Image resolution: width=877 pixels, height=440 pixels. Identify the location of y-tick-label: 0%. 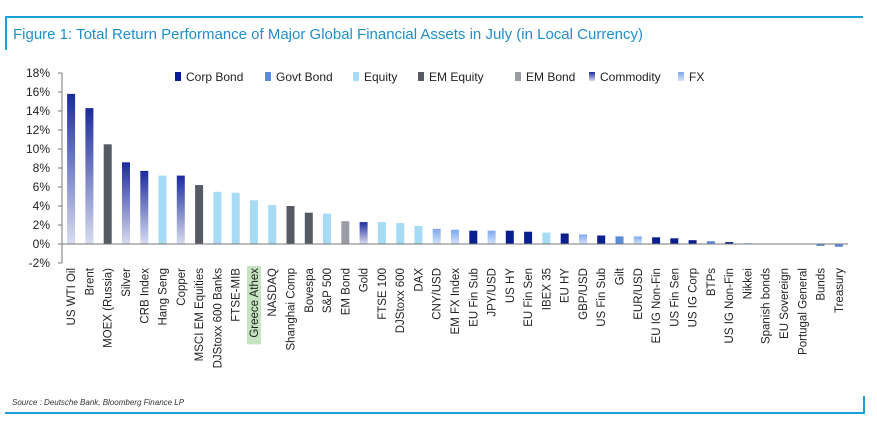
(42, 244).